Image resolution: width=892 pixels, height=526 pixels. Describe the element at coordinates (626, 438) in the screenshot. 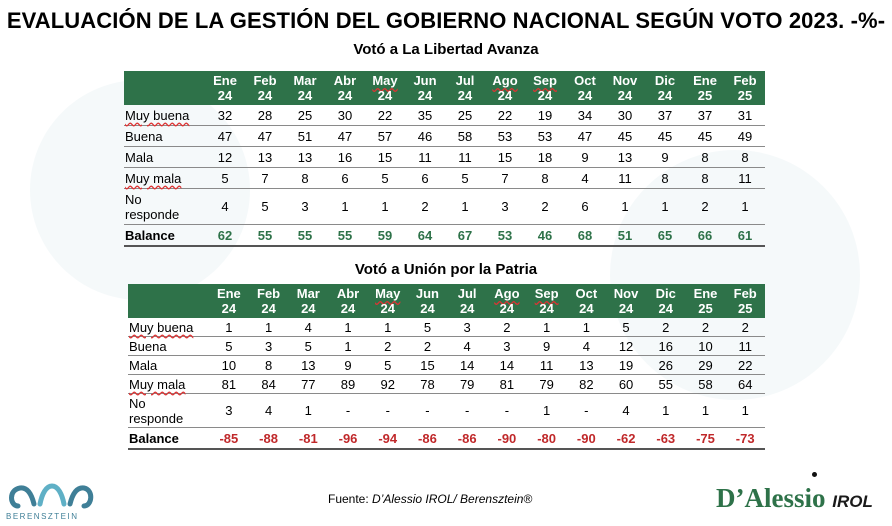

I see `balance-cell: -62` at that location.